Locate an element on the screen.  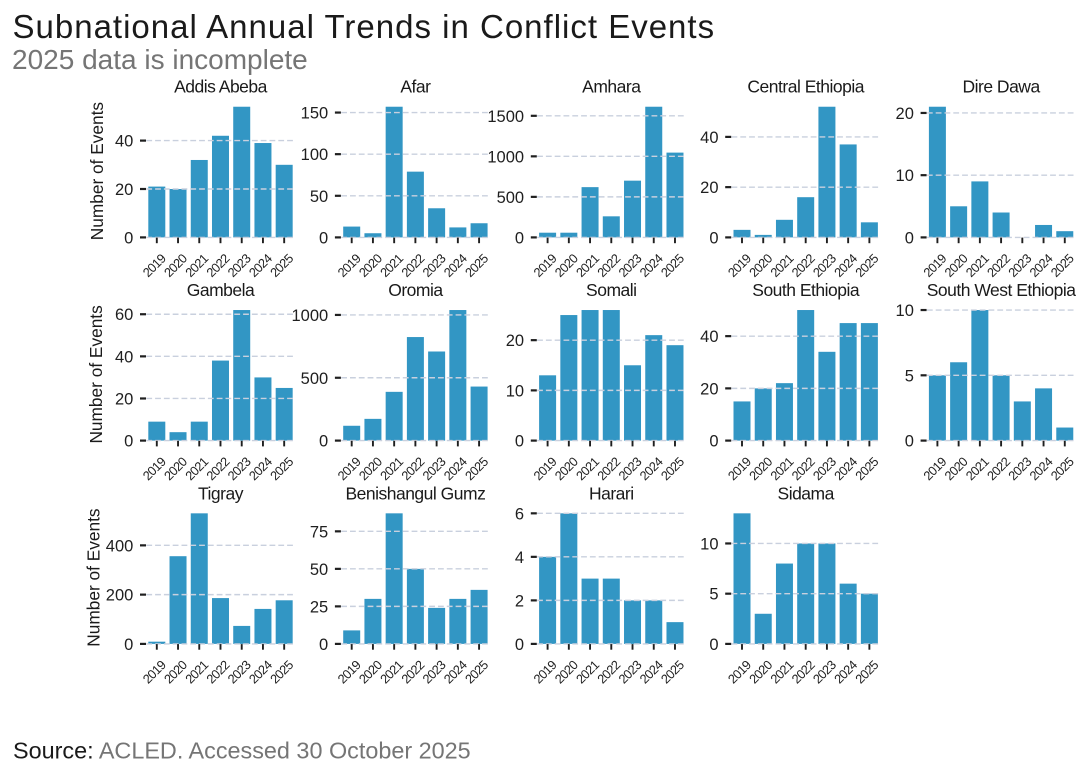
svg-text: Harari is located at coordinates (611, 493).